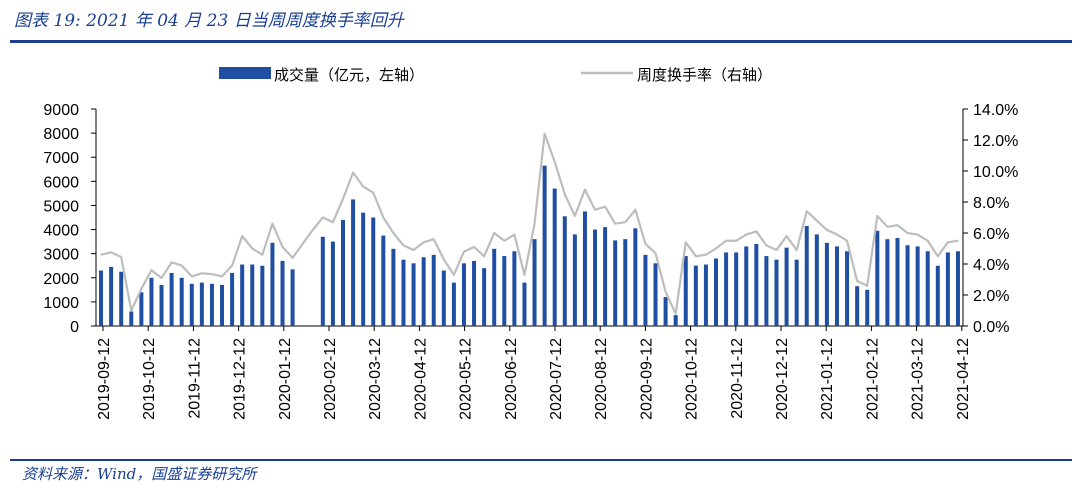  Describe the element at coordinates (963, 379) in the screenshot. I see `x-tick-label: 2021-04-12` at that location.